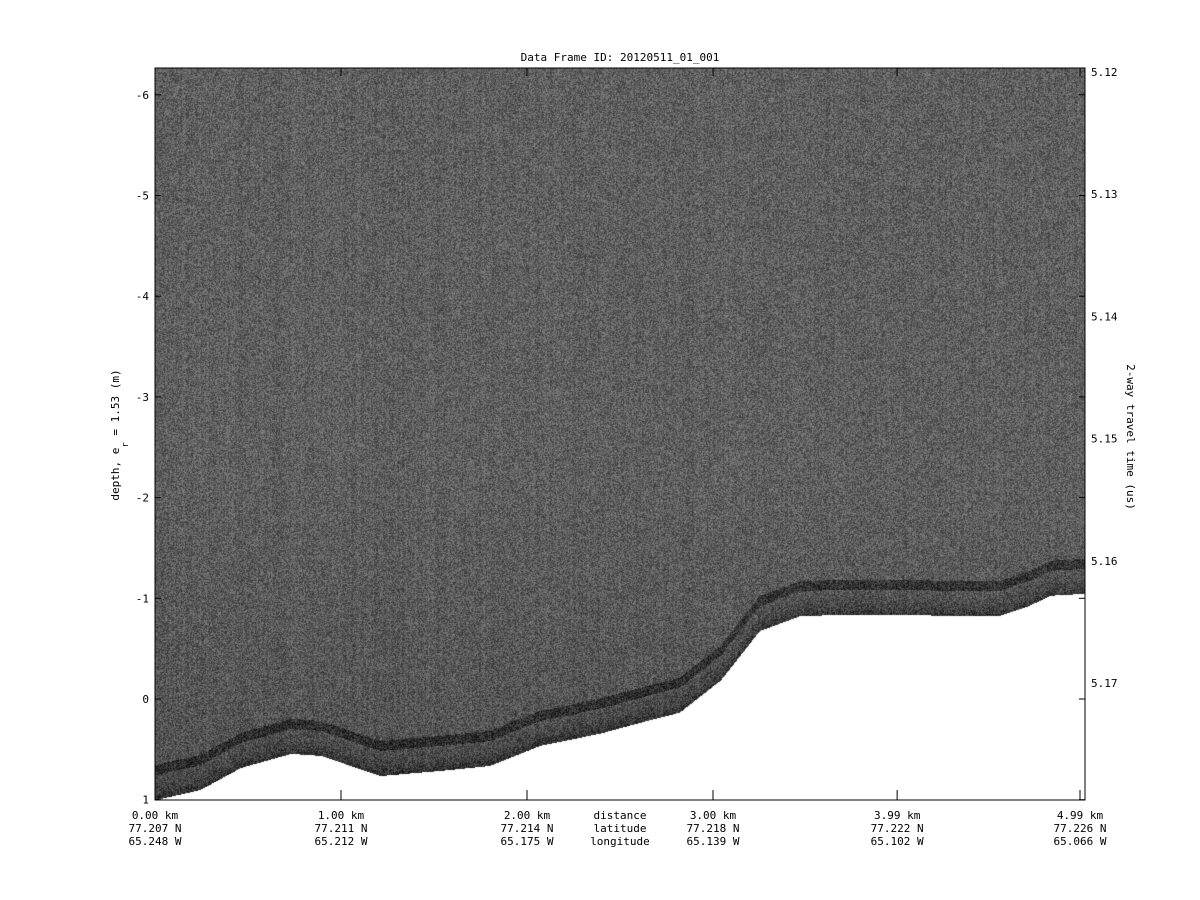 The image size is (1200, 900). Describe the element at coordinates (620, 57) in the screenshot. I see `chart-title: Data Frame ID: 20120511_01_001` at that location.